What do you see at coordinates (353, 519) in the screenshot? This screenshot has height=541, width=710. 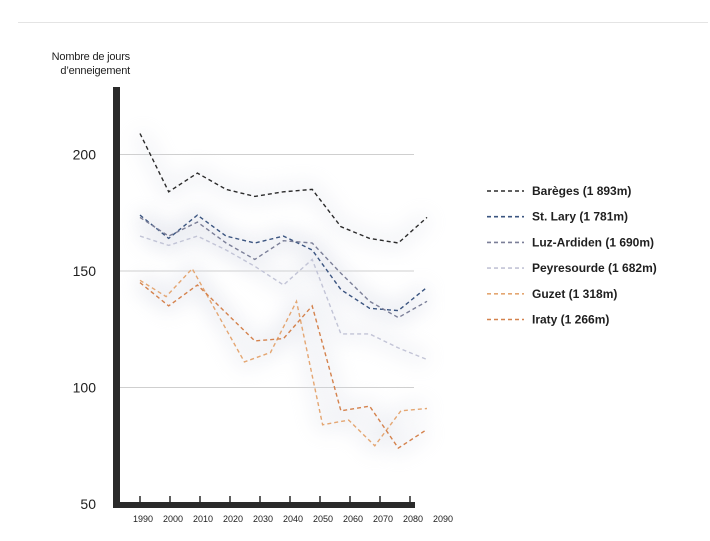 I see `x-tick-label: 2060` at bounding box center [353, 519].